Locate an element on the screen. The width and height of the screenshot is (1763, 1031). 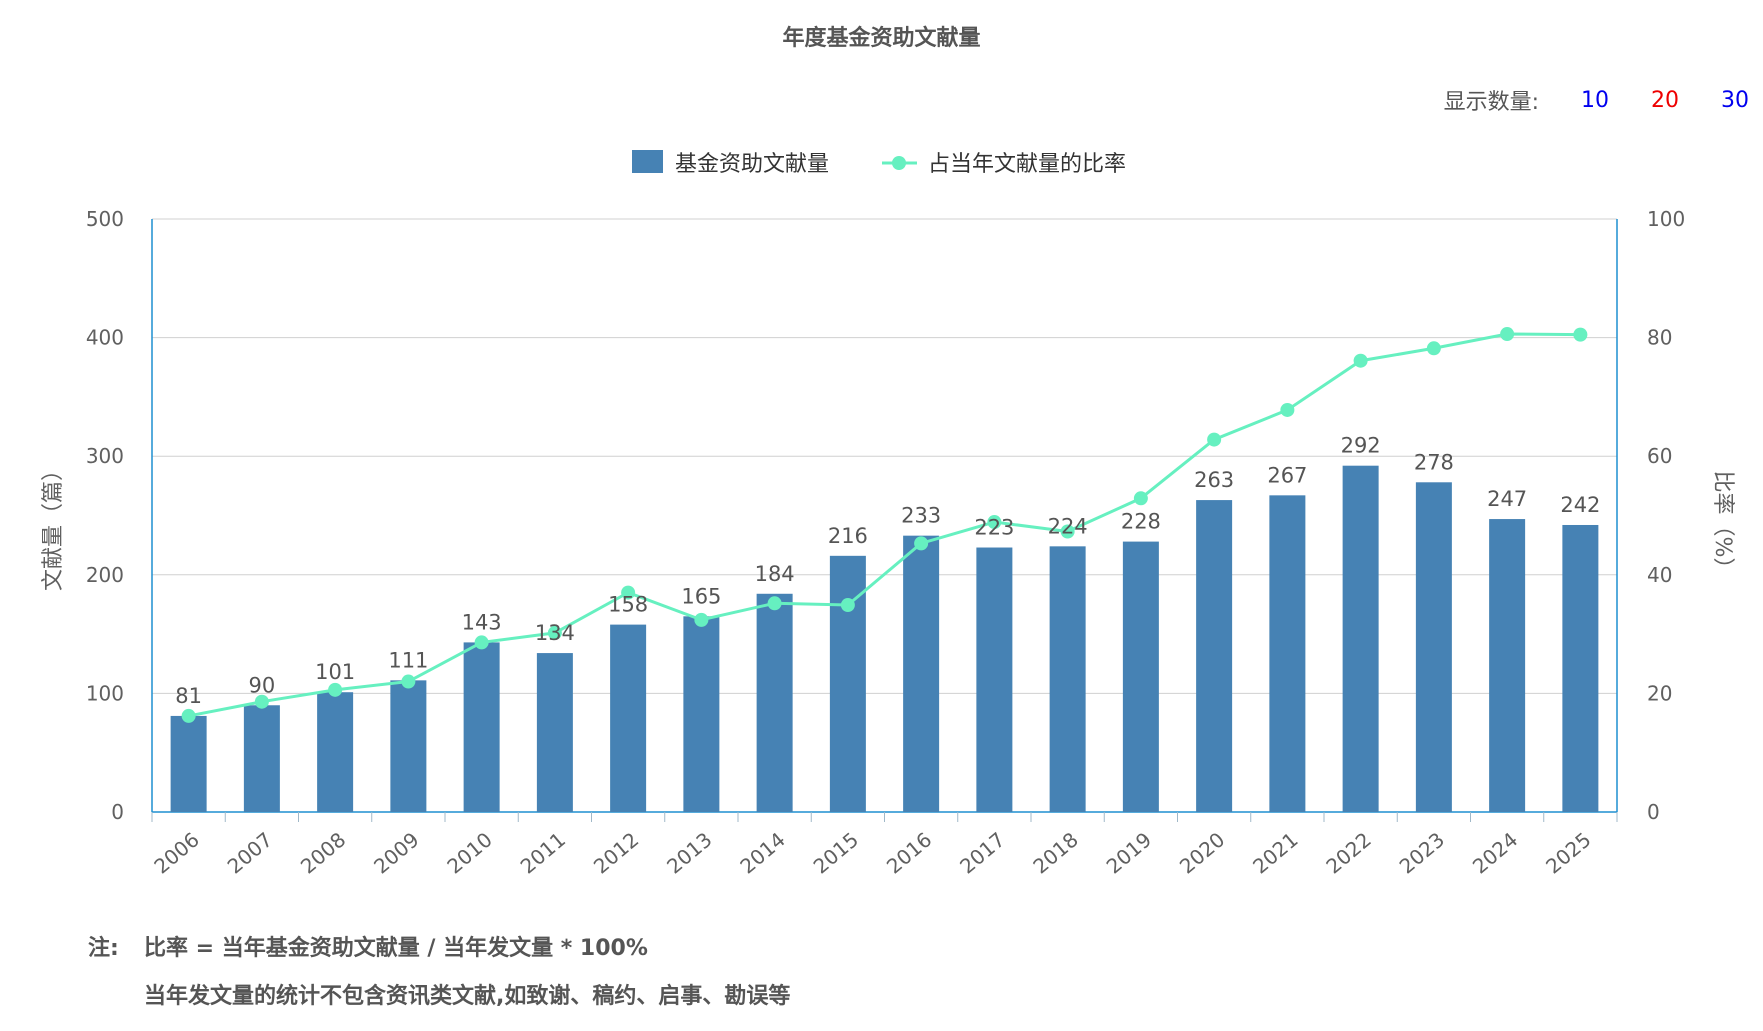
x-tick-label: 2012 is located at coordinates (616, 852).